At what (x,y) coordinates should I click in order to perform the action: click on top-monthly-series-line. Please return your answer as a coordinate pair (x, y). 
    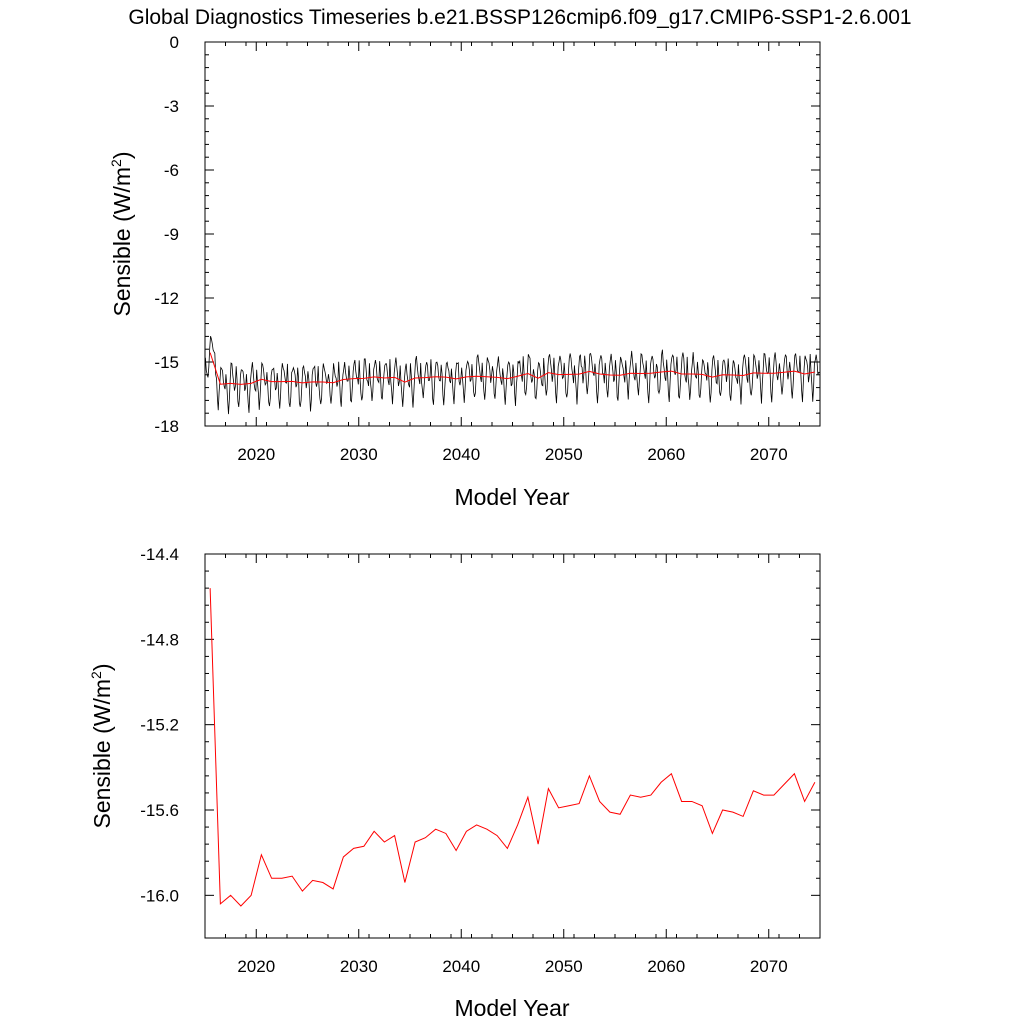
    Looking at the image, I should click on (512, 375).